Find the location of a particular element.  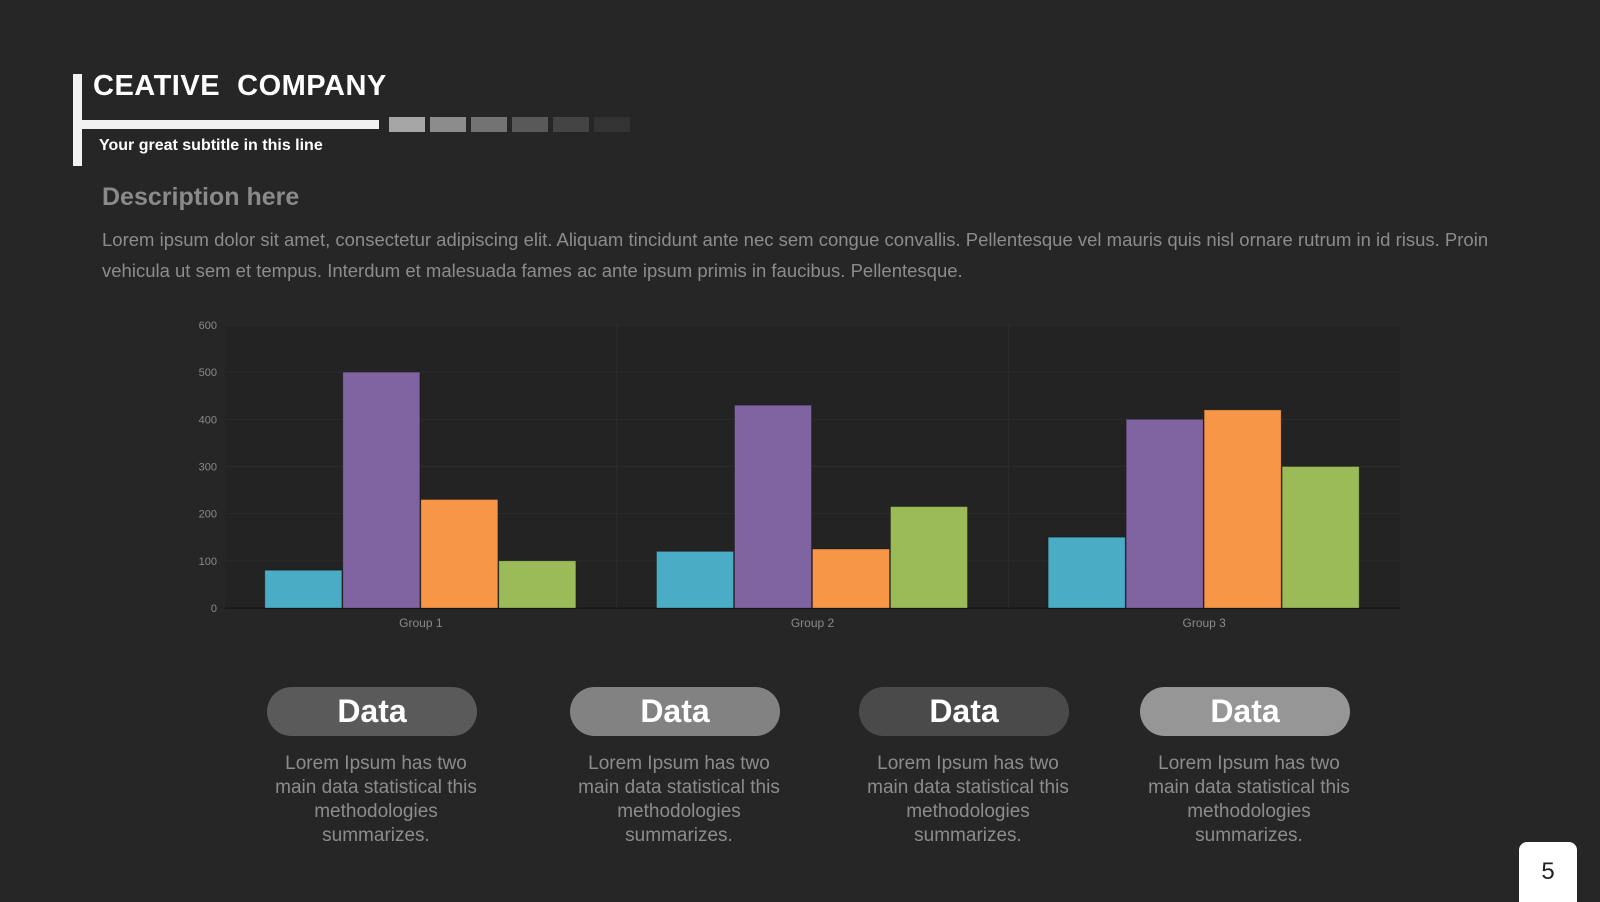

x-tick-label: Group 3 is located at coordinates (1204, 623).